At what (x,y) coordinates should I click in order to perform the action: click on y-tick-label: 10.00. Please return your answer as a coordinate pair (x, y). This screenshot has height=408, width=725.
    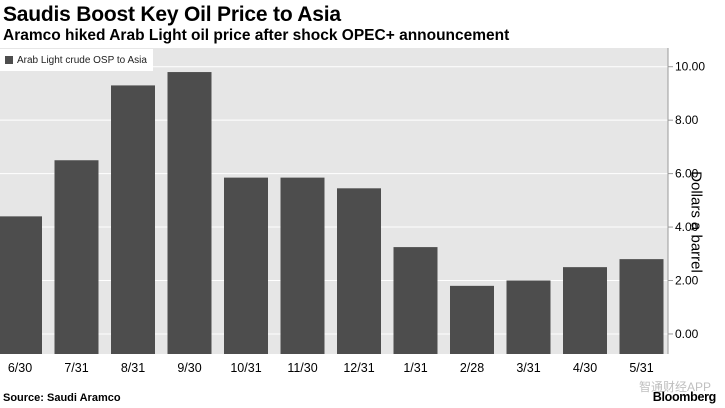
    Looking at the image, I should click on (690, 67).